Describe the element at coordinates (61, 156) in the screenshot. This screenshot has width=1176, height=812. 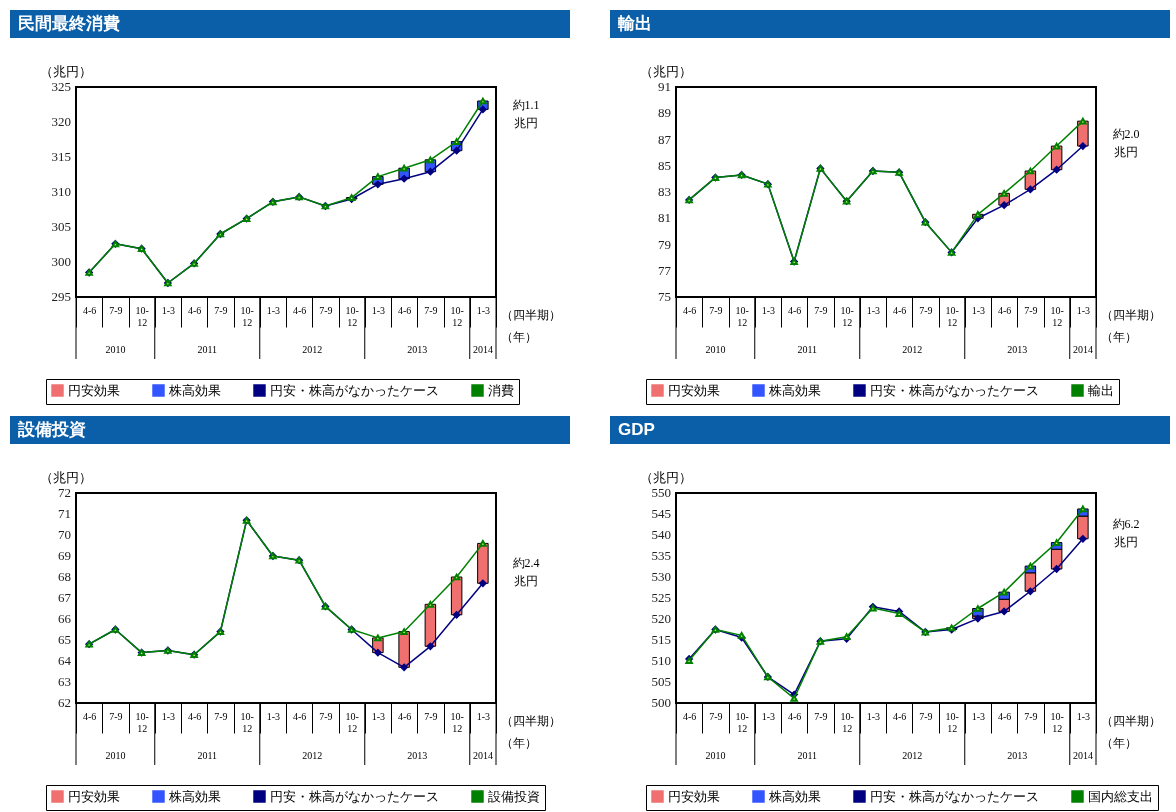
I see `y-tick-label: 315` at that location.